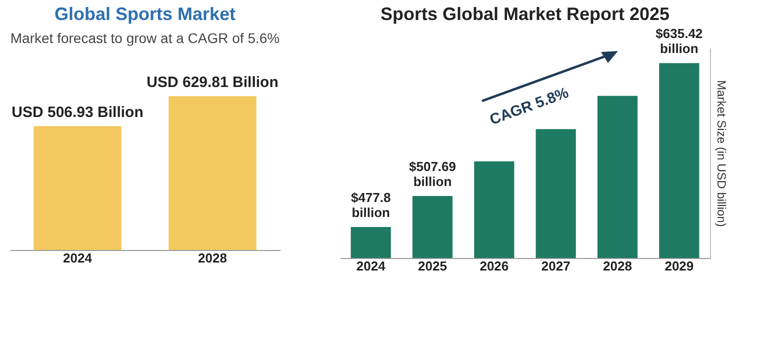 Image resolution: width=766 pixels, height=350 pixels. Describe the element at coordinates (679, 41) in the screenshot. I see `data-label: $635.42 billion` at that location.